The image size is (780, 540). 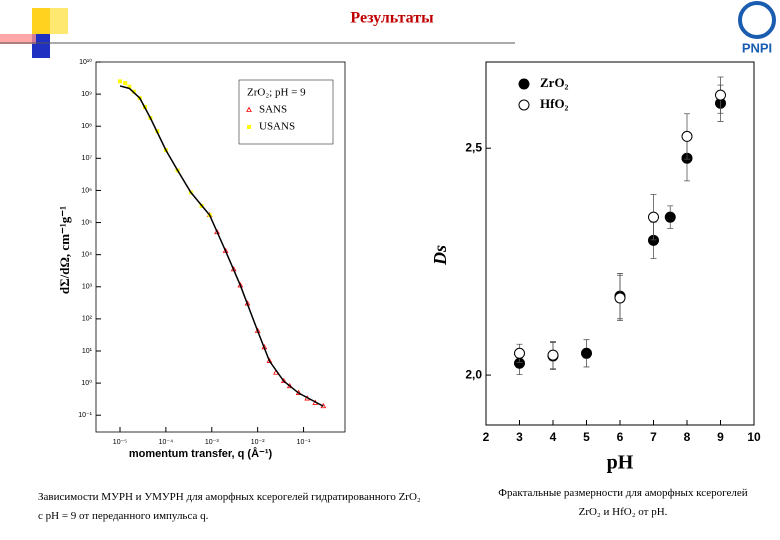 What do you see at coordinates (304, 442) in the screenshot?
I see `x-tick-label: 10⁻¹` at bounding box center [304, 442].